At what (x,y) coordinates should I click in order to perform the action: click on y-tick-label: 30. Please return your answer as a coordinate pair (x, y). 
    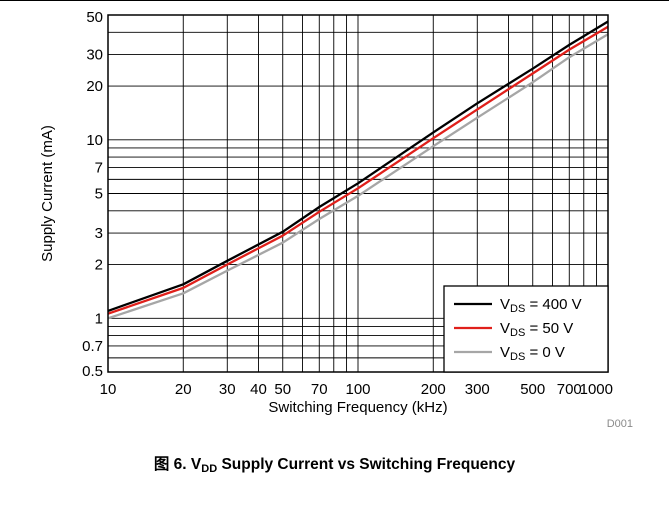
    Looking at the image, I should click on (94, 55).